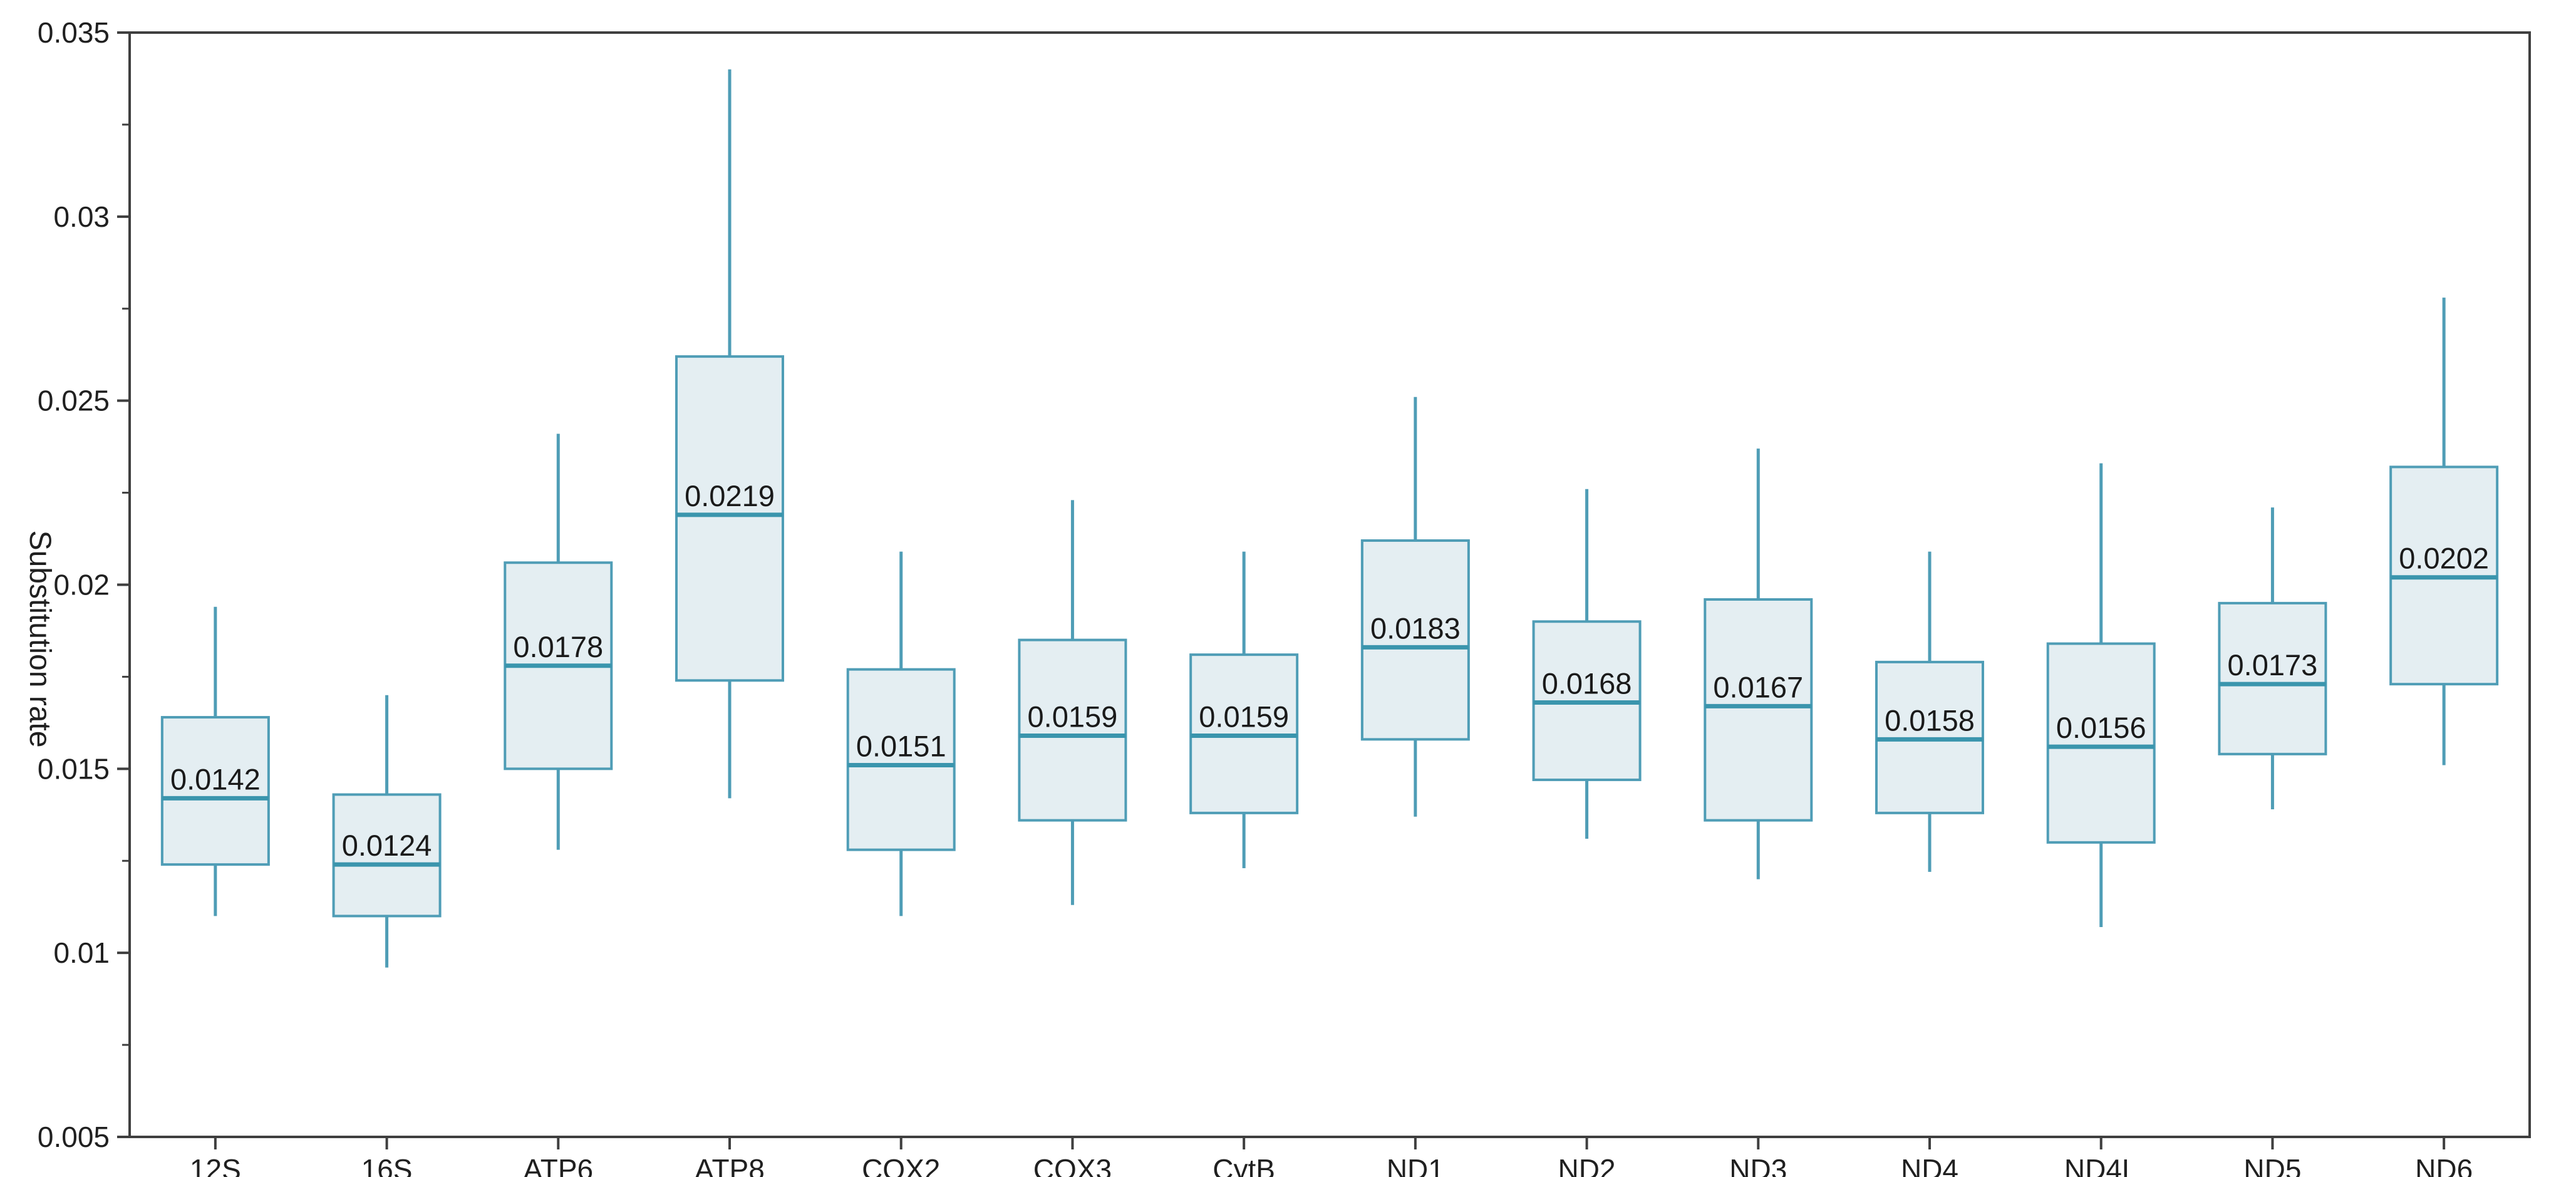 The image size is (2576, 1177). I want to click on boxplot-COX2: 0.0151, so click(901, 733).